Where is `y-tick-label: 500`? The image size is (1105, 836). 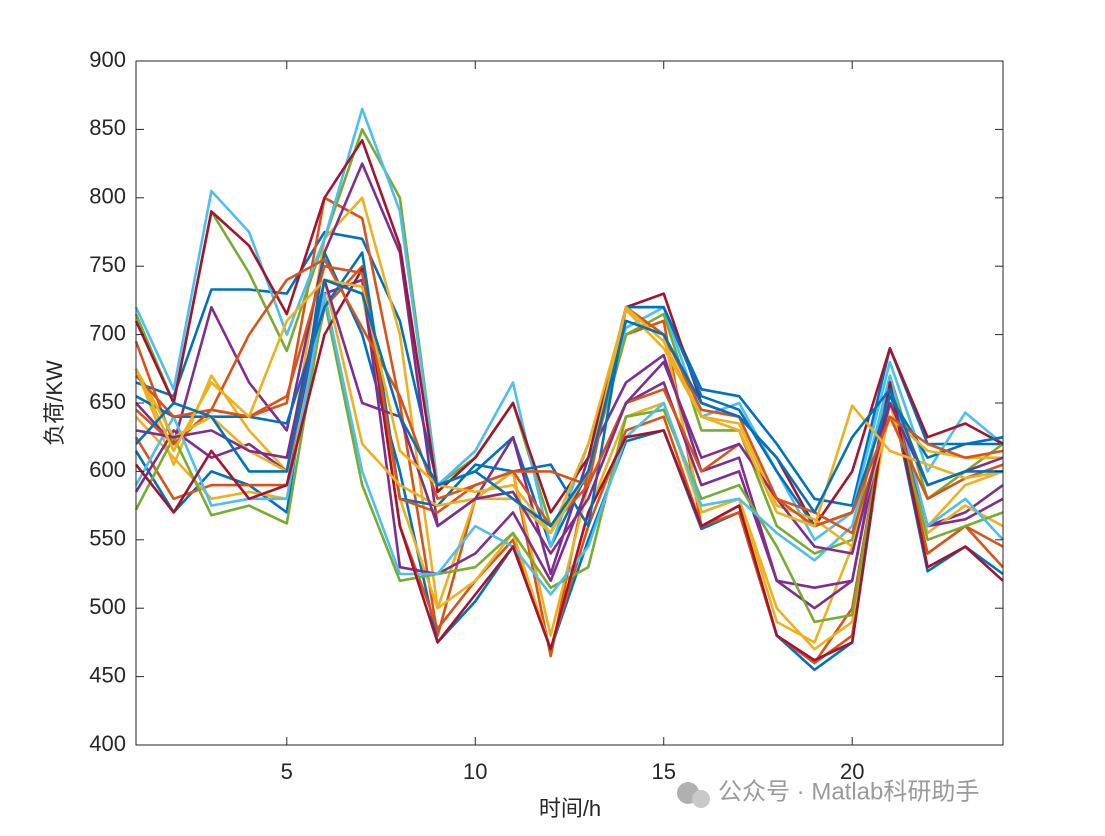
y-tick-label: 500 is located at coordinates (107, 606).